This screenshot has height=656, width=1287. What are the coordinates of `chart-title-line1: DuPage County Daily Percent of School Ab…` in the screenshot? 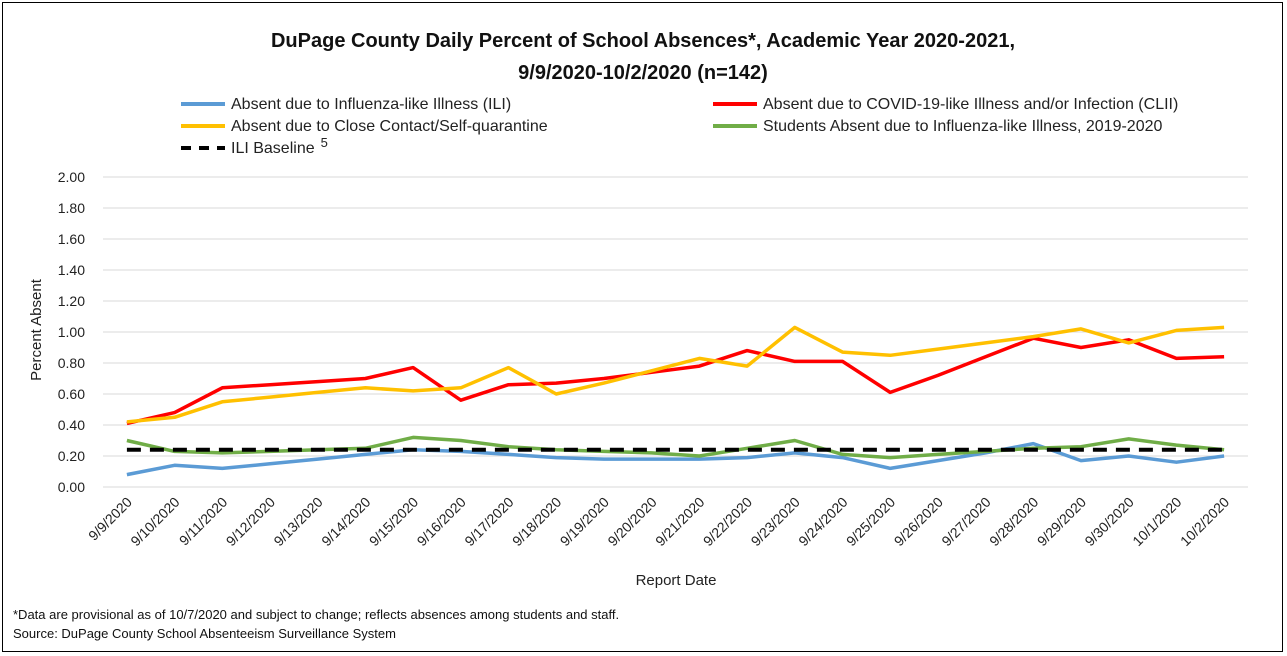 It's located at (643, 41).